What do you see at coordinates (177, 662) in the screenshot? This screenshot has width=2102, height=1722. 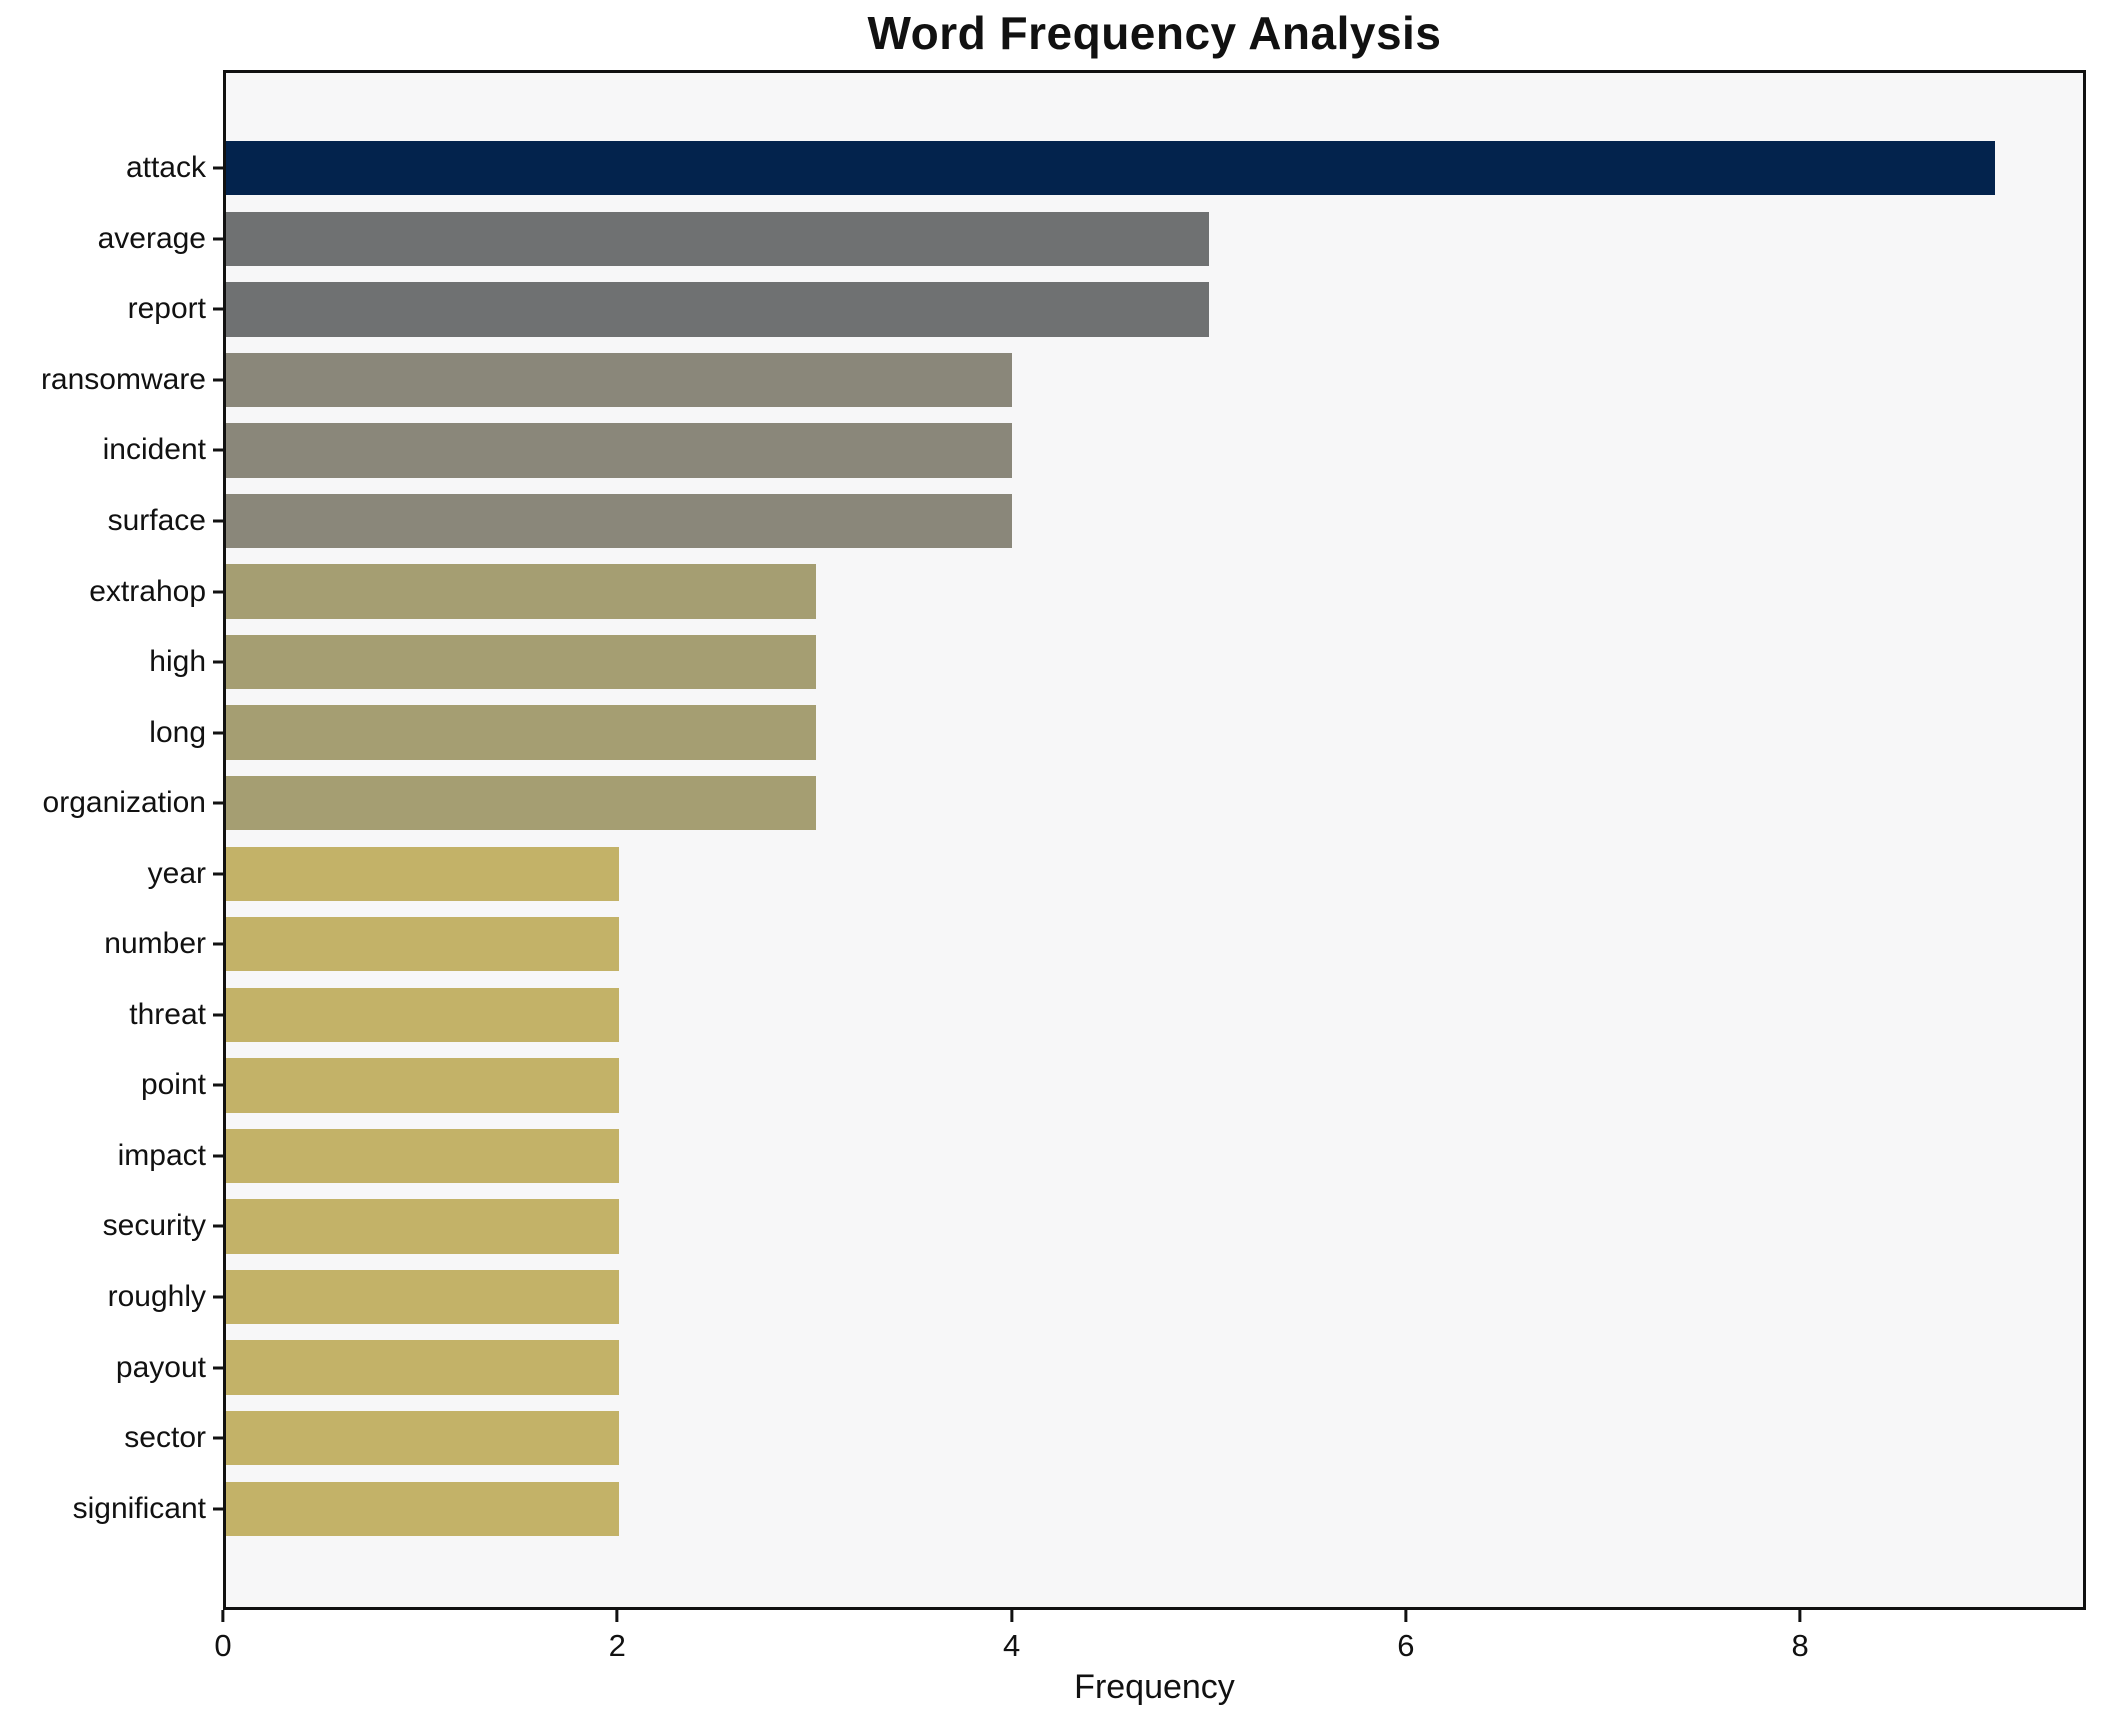 I see `y-tick-label: high` at bounding box center [177, 662].